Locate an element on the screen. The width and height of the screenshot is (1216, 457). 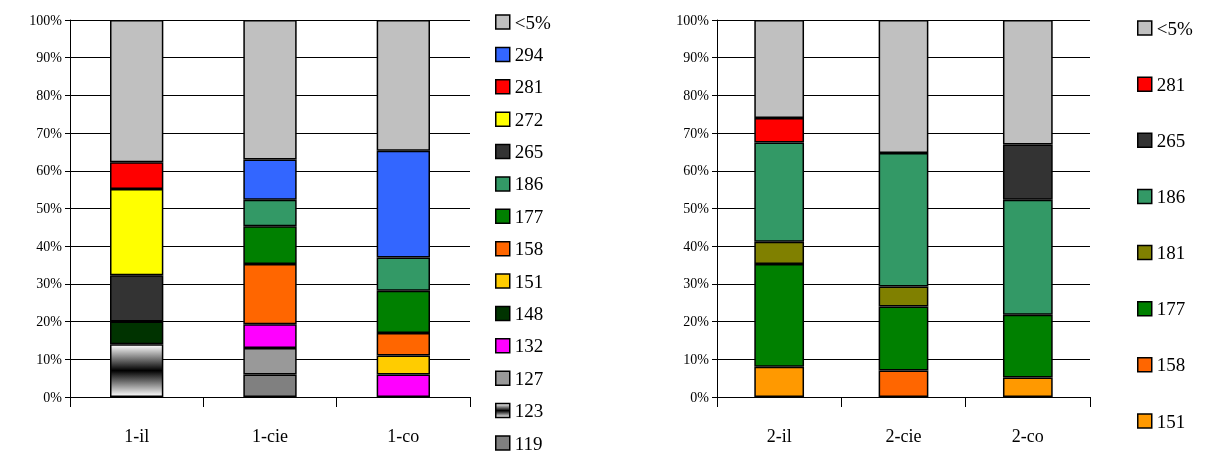
legend-label: 123 is located at coordinates (529, 411).